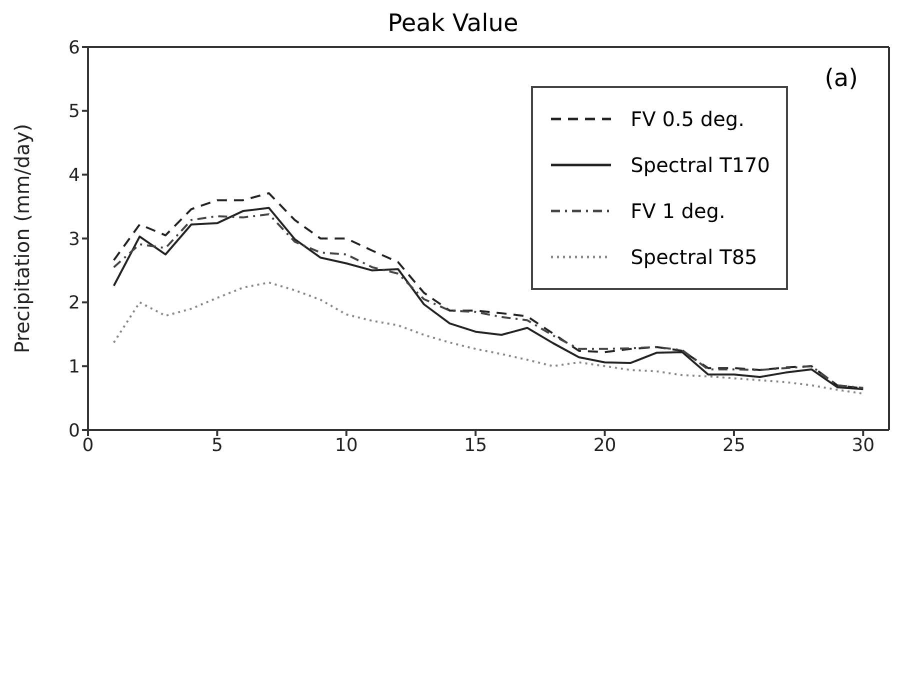  What do you see at coordinates (217, 445) in the screenshot?
I see `x-tick-label: 5` at bounding box center [217, 445].